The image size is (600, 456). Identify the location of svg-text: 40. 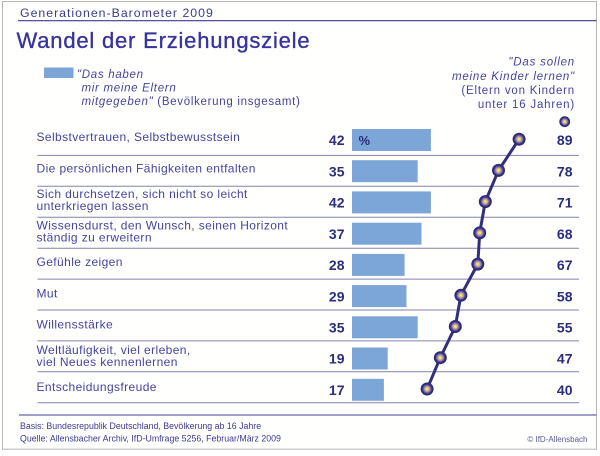
(565, 390).